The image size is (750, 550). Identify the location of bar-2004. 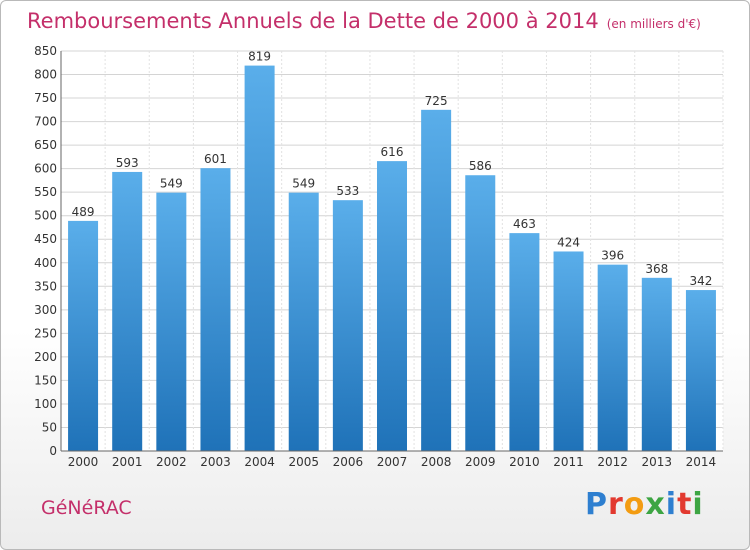
(259, 258).